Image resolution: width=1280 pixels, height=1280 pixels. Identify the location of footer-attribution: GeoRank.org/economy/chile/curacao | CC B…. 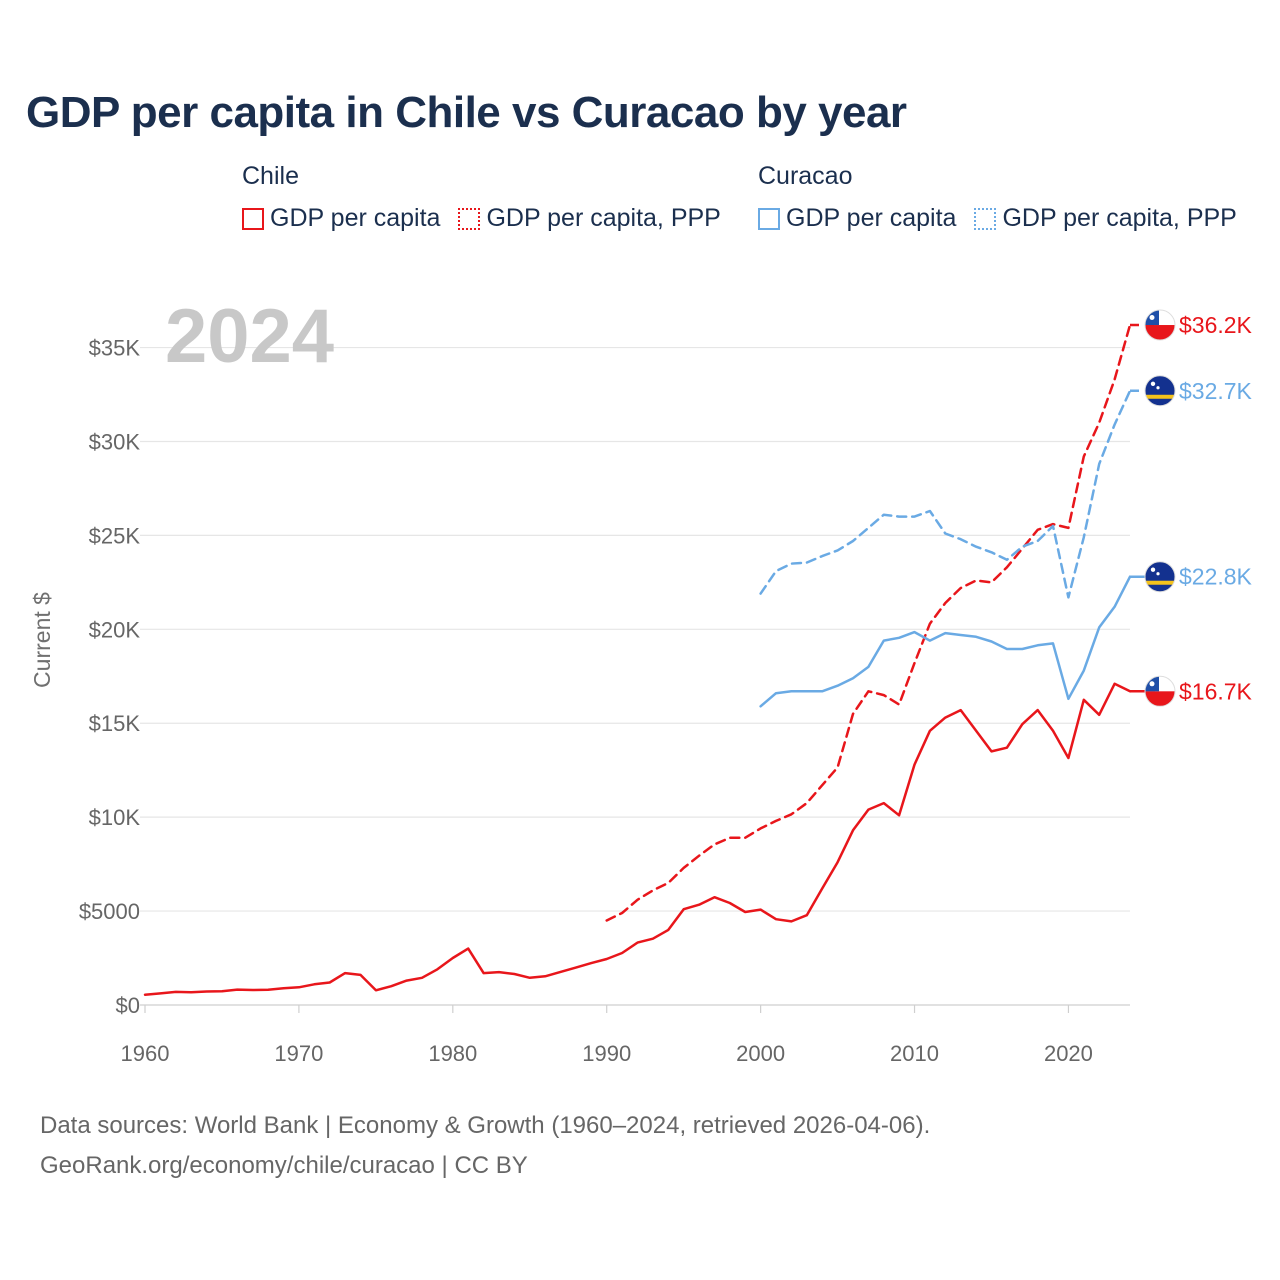
(284, 1165).